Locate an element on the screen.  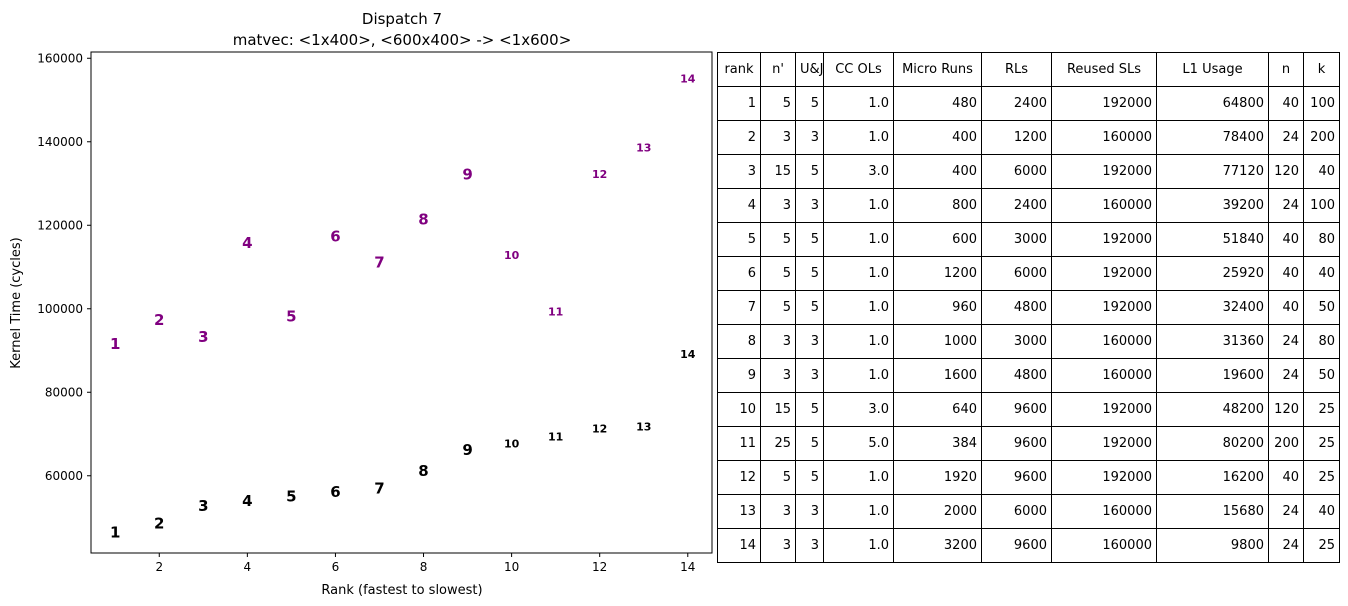
table-cell: 25 is located at coordinates (1321, 443).